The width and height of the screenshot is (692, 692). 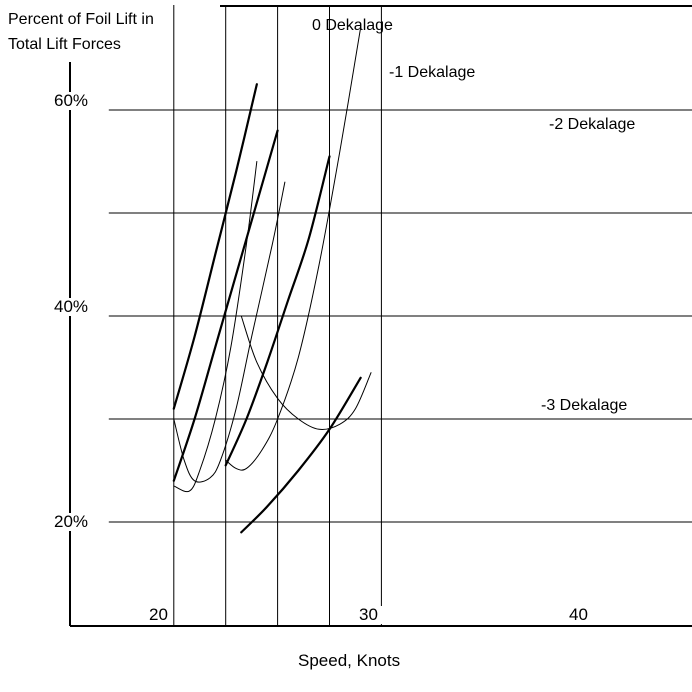 What do you see at coordinates (158, 615) in the screenshot?
I see `x-tick-label: 20` at bounding box center [158, 615].